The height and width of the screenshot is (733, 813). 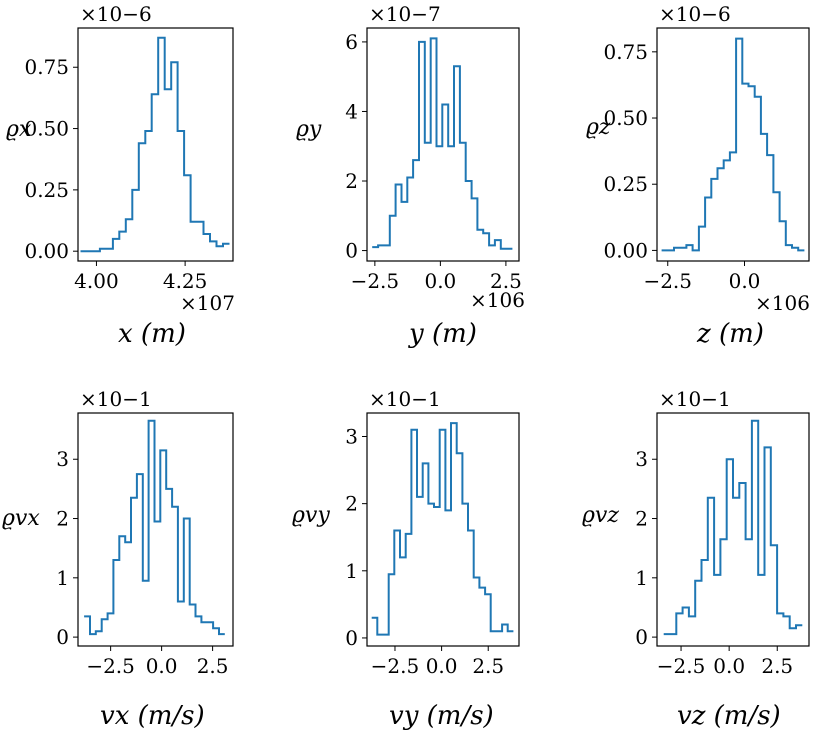 I want to click on x-label: x (m), so click(x=152, y=334).